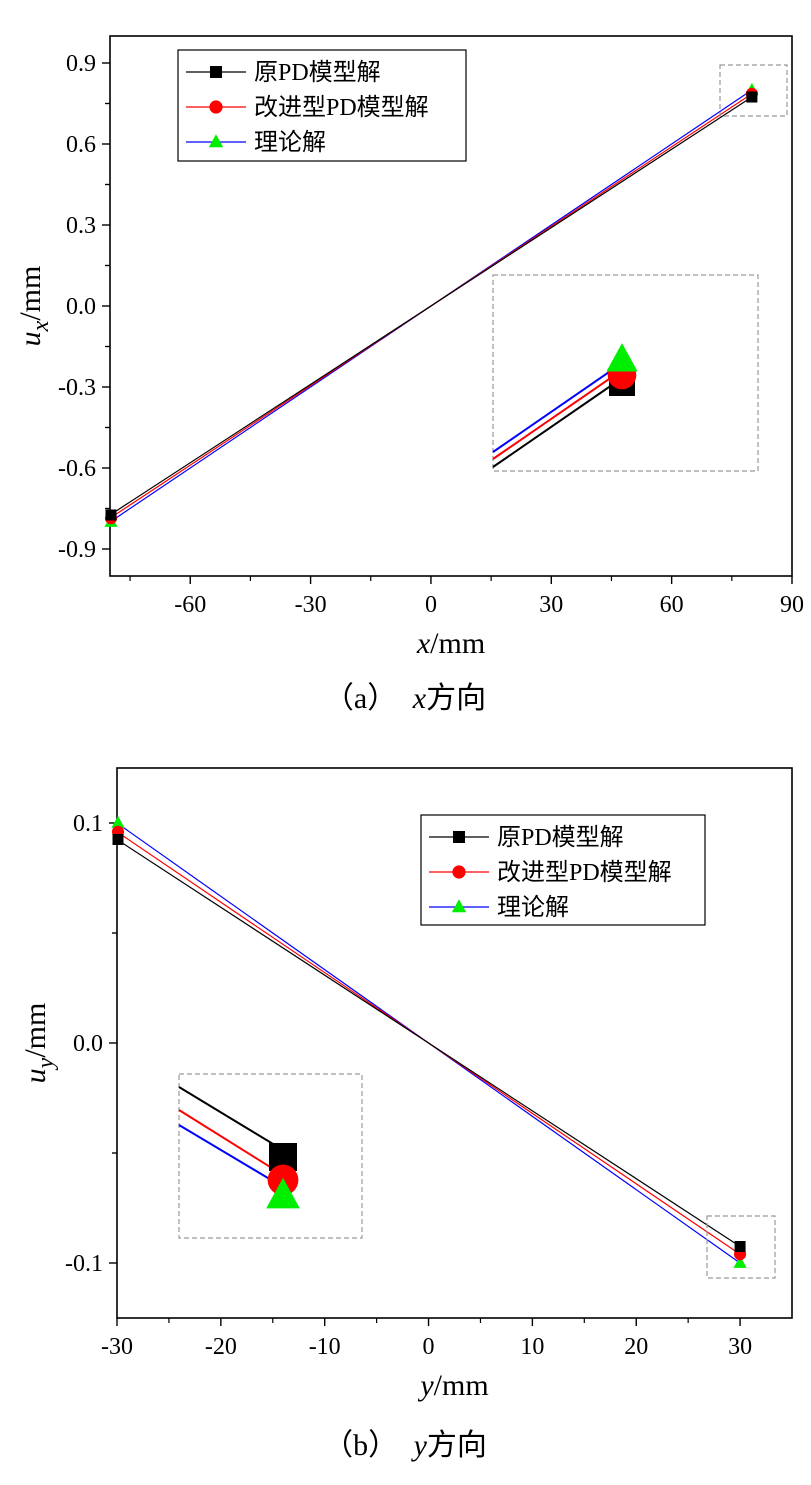  I want to click on x-axis-label: y/mm, so click(452, 1385).